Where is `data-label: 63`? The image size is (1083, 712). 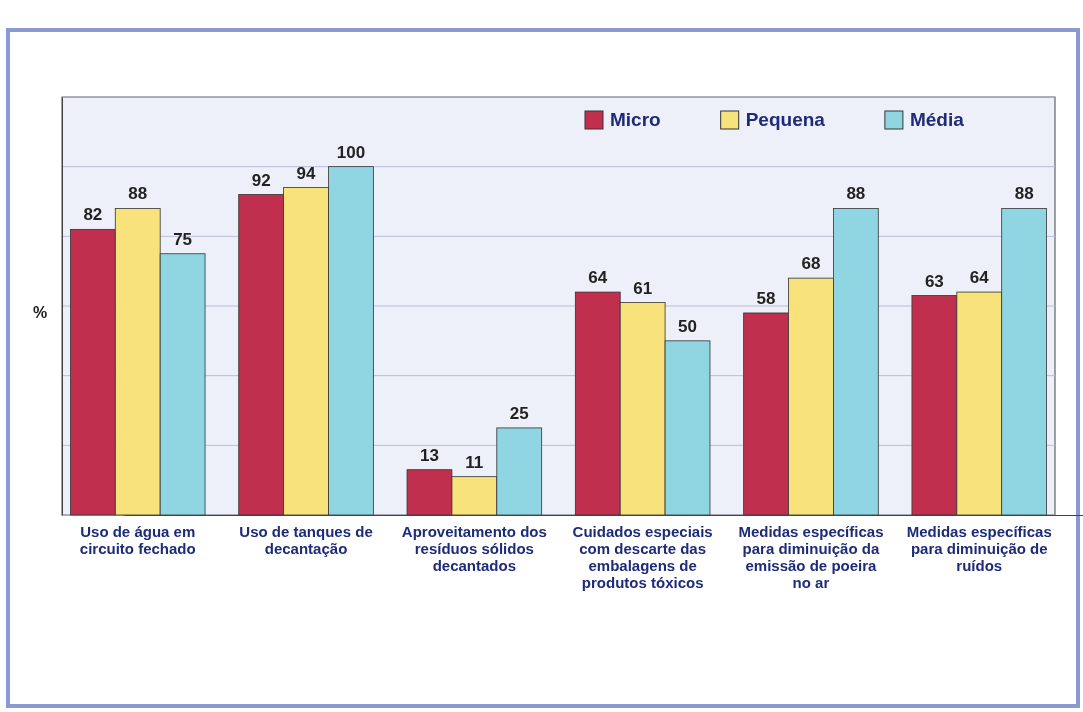
data-label: 63 is located at coordinates (934, 281).